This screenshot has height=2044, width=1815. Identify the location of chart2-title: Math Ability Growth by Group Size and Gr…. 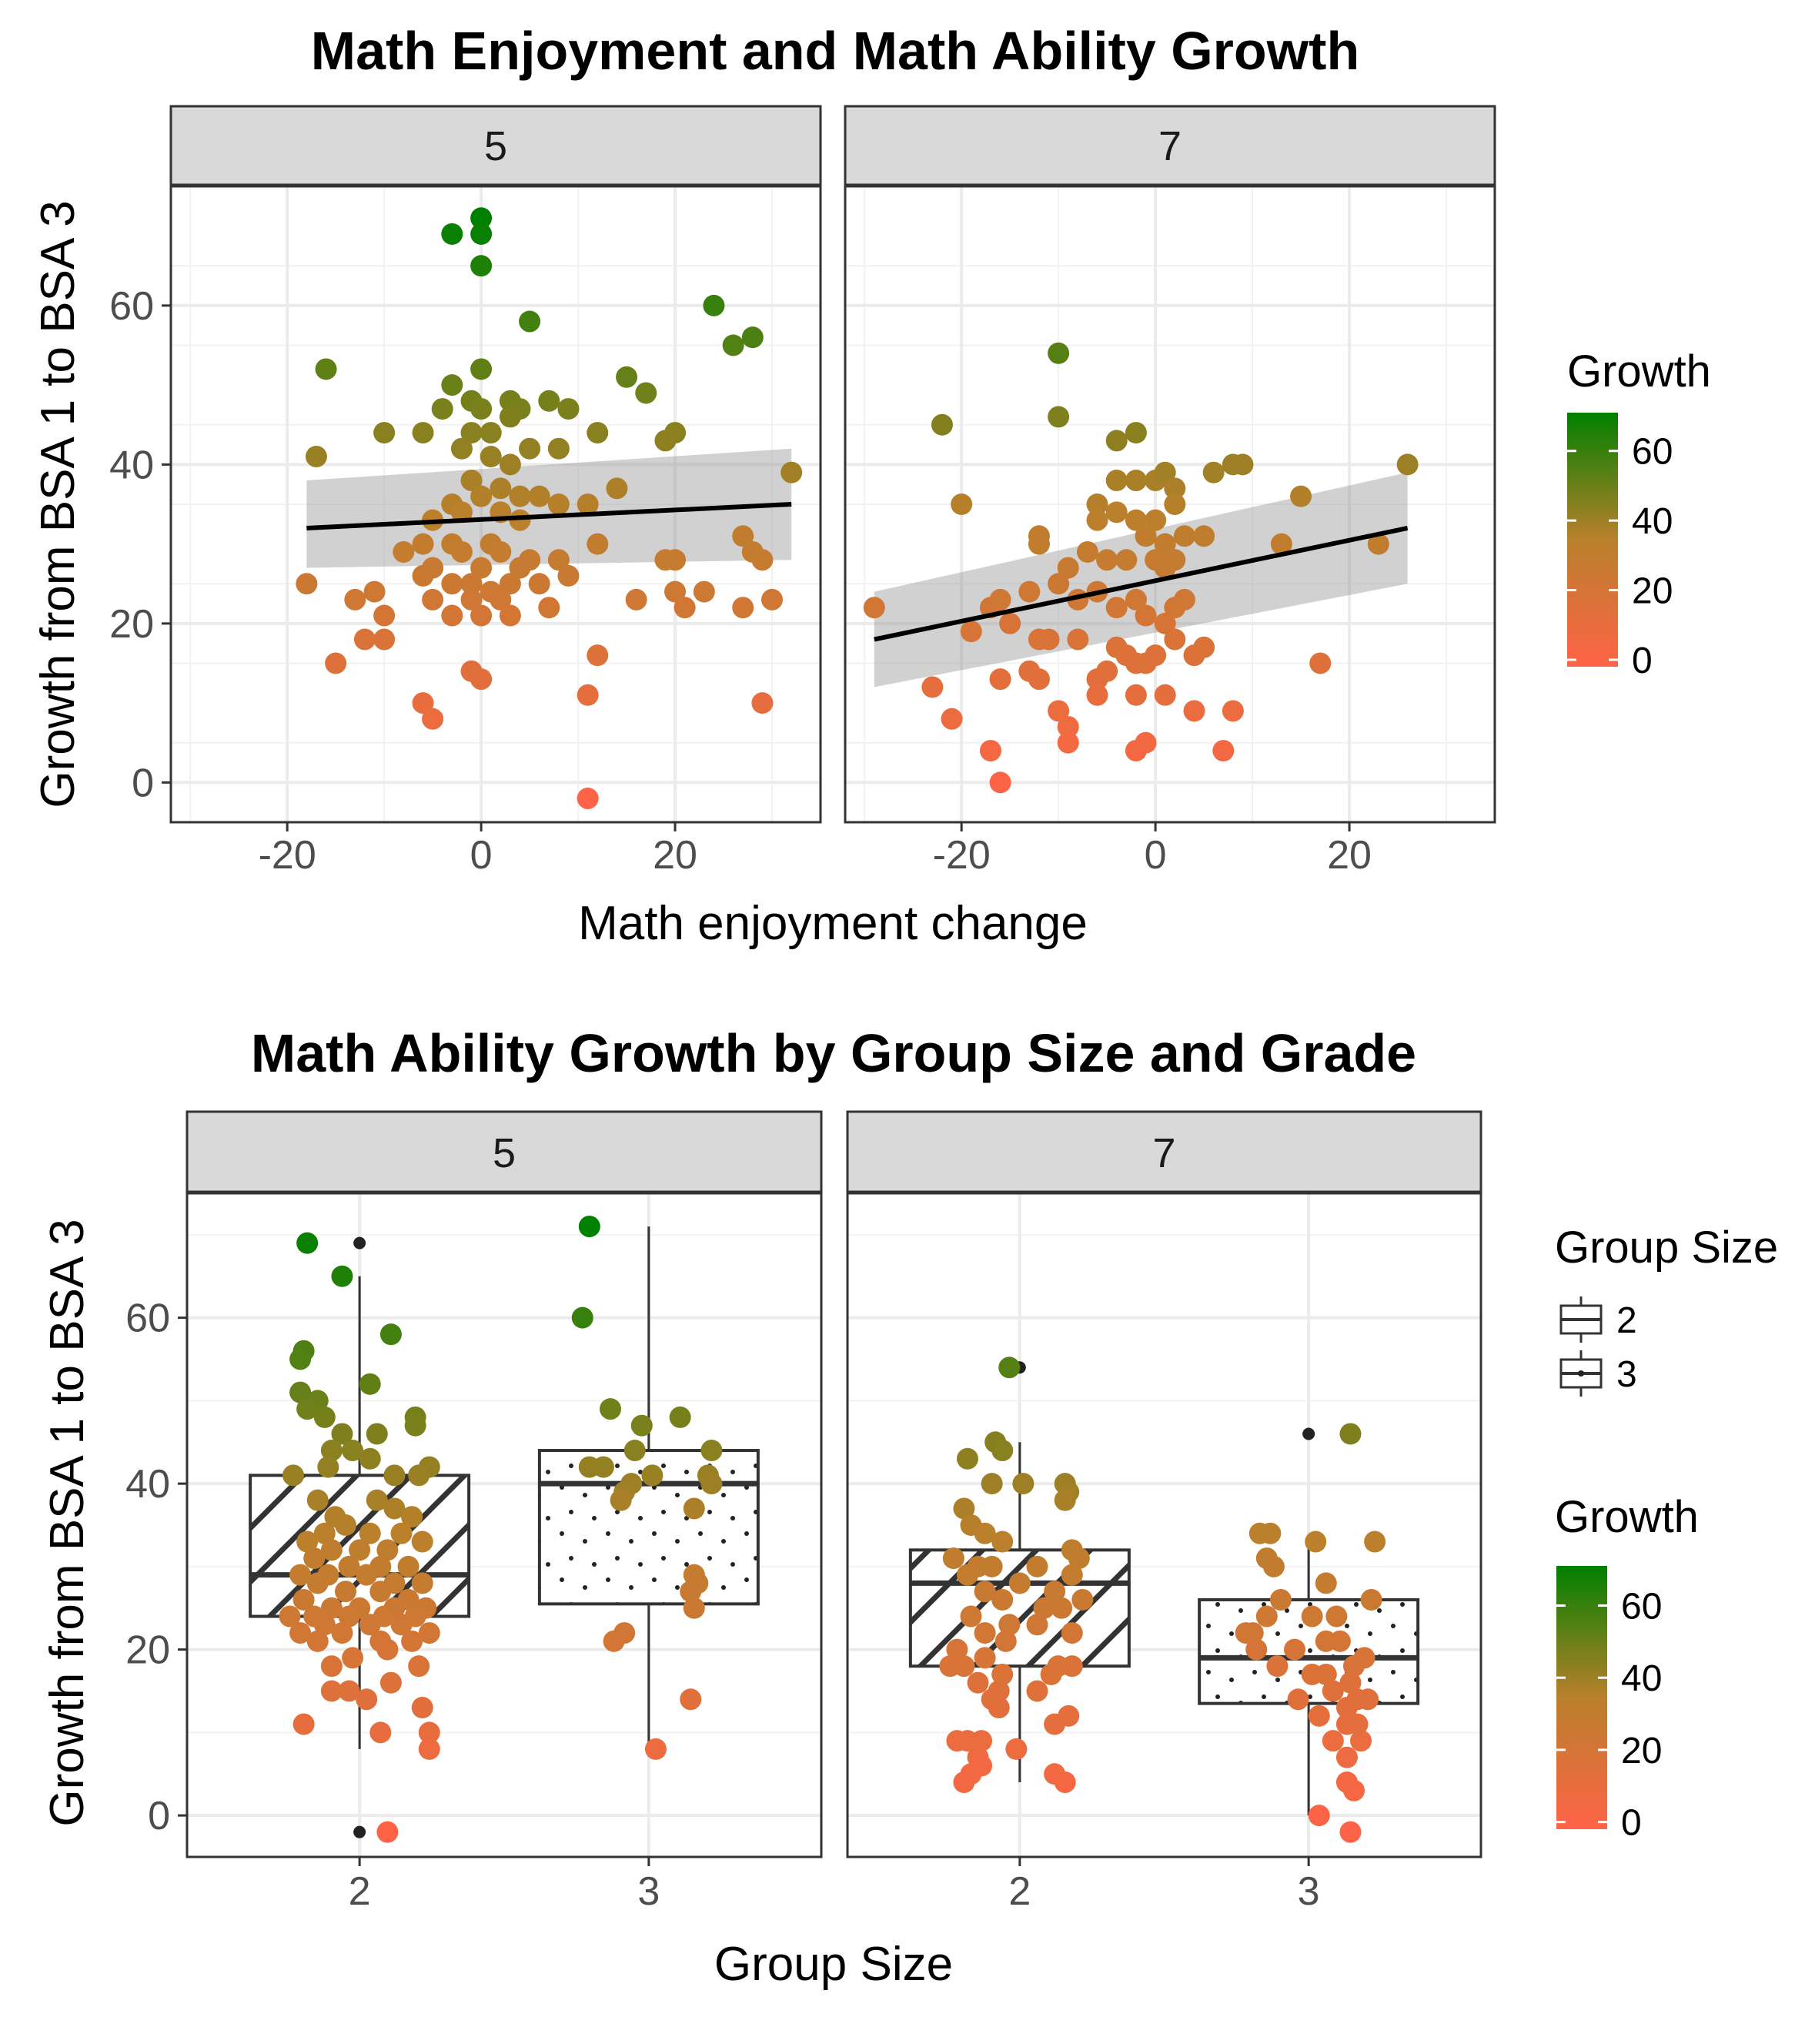
(834, 1053).